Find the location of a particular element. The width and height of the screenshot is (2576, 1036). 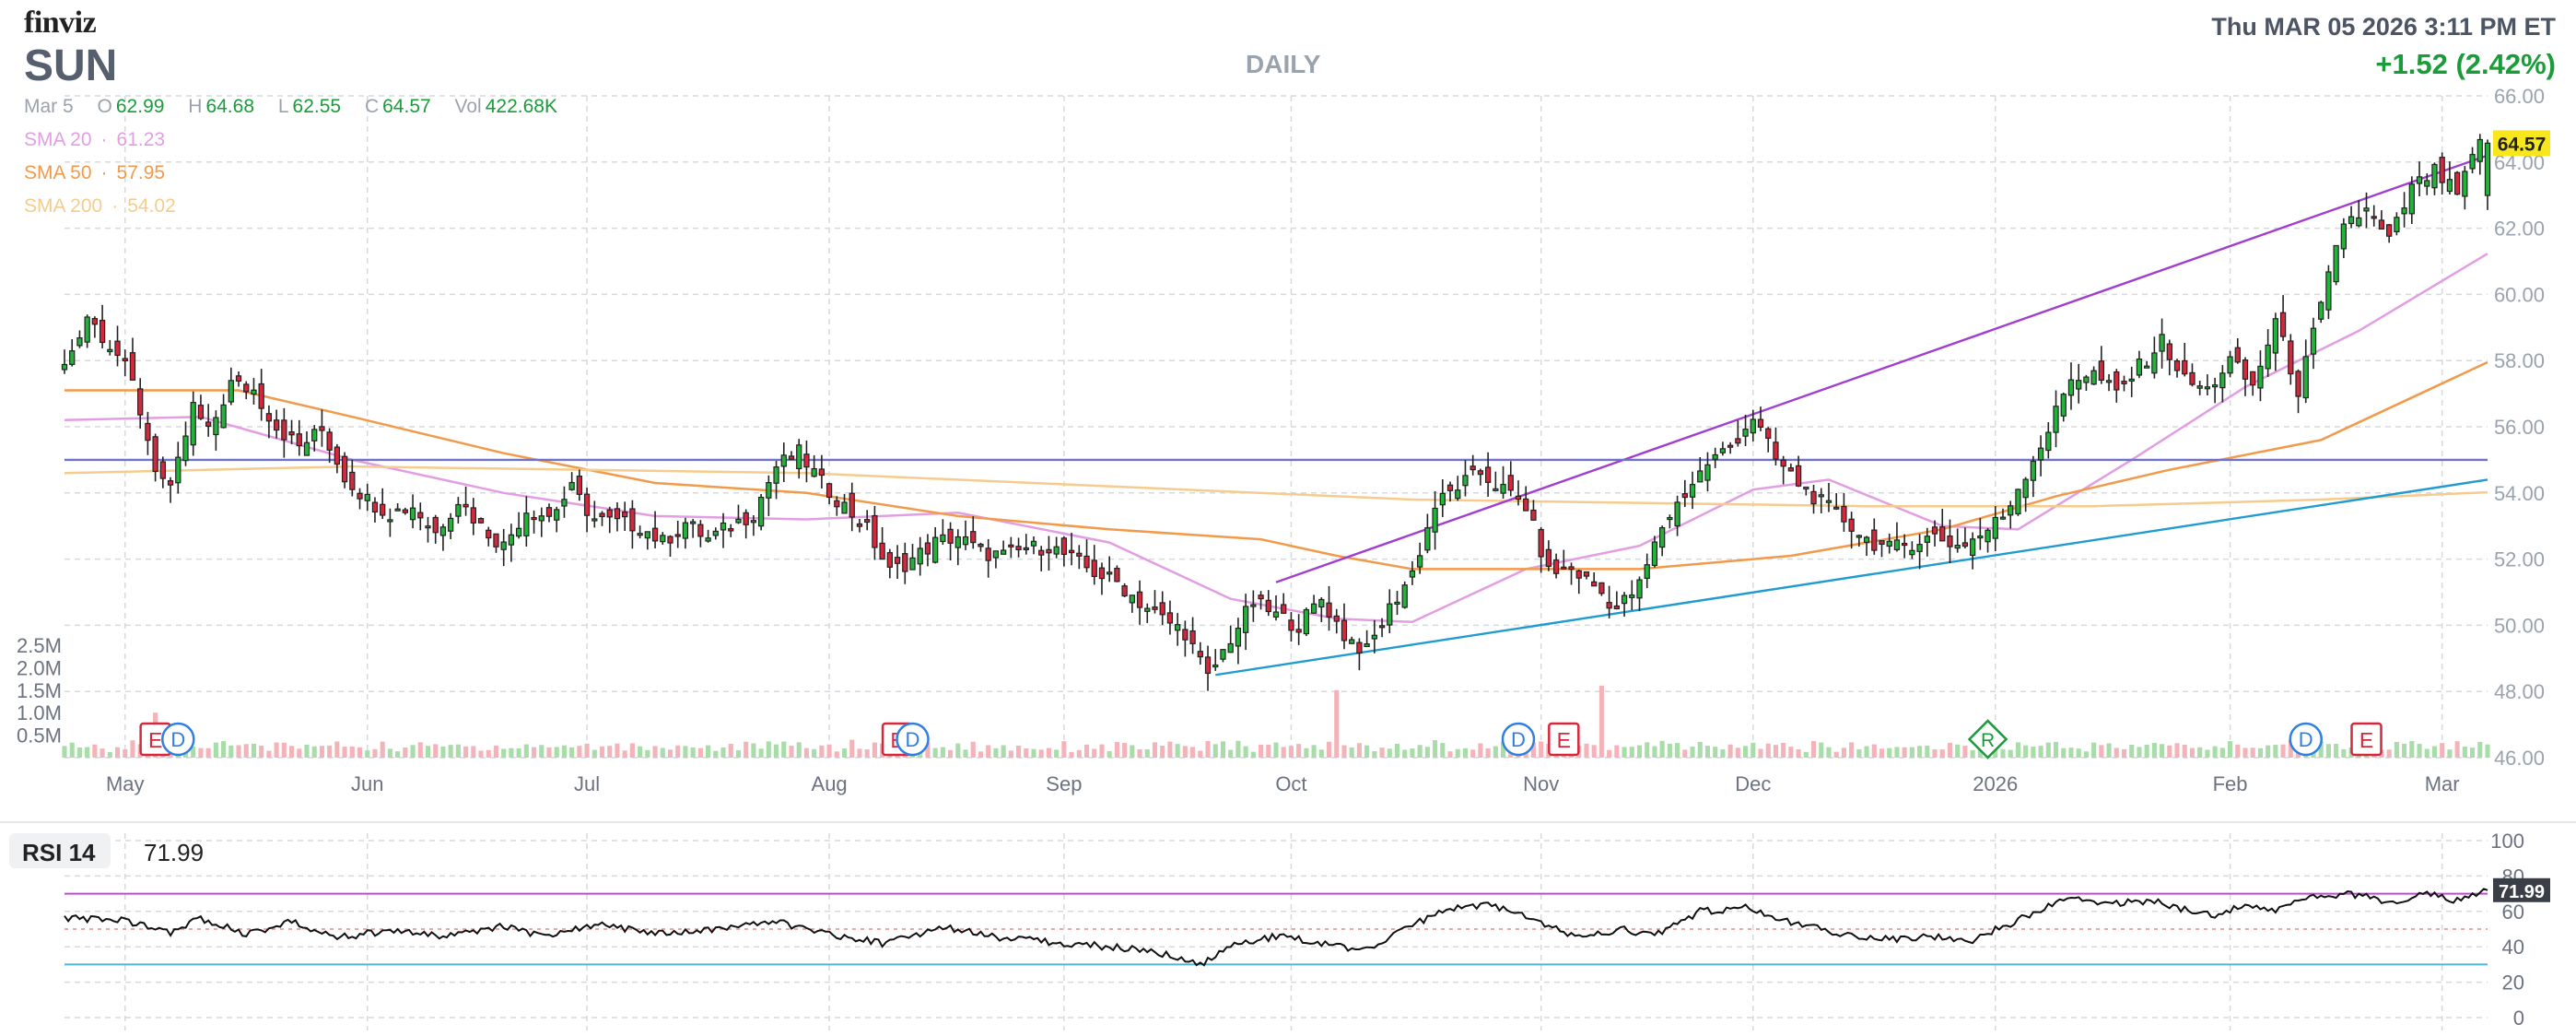

lower-channel-trendline is located at coordinates (1851, 577).